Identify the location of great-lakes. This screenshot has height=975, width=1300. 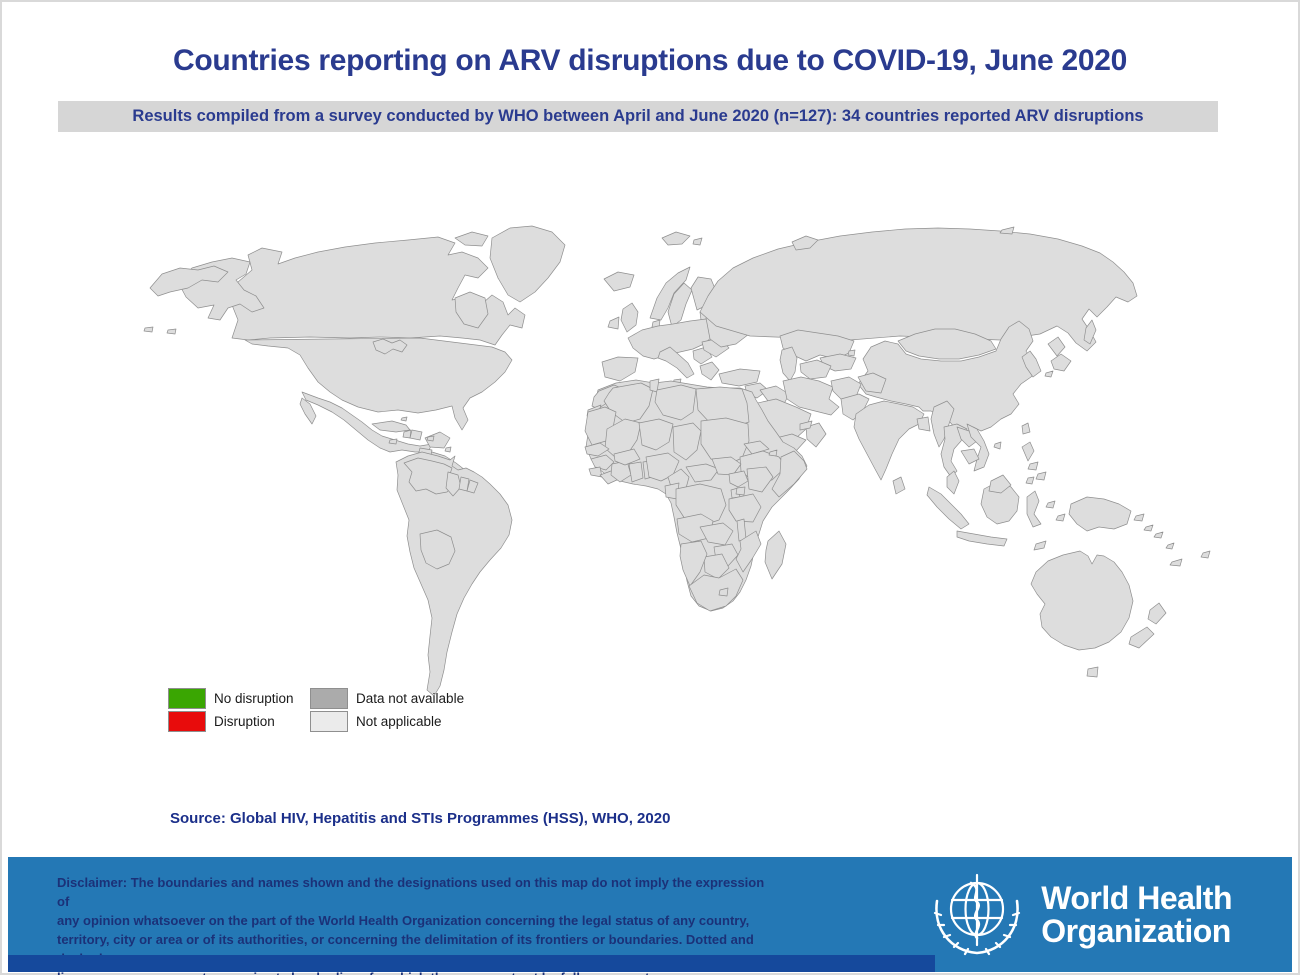
(390, 346).